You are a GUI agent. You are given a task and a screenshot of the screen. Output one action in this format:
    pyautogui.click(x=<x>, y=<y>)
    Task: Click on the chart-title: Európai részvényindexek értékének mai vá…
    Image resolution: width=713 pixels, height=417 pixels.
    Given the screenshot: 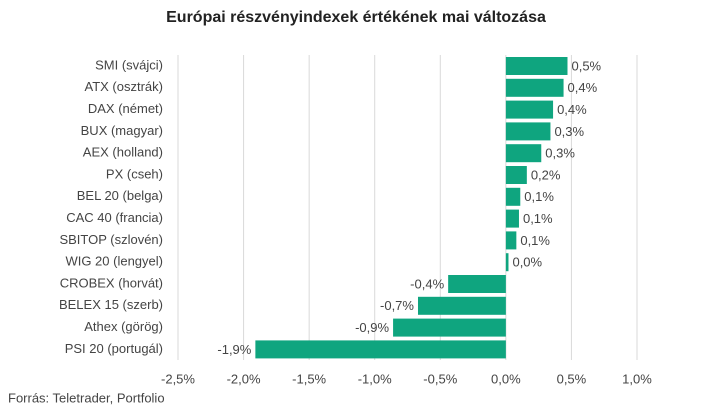 What is the action you would take?
    pyautogui.click(x=356, y=17)
    